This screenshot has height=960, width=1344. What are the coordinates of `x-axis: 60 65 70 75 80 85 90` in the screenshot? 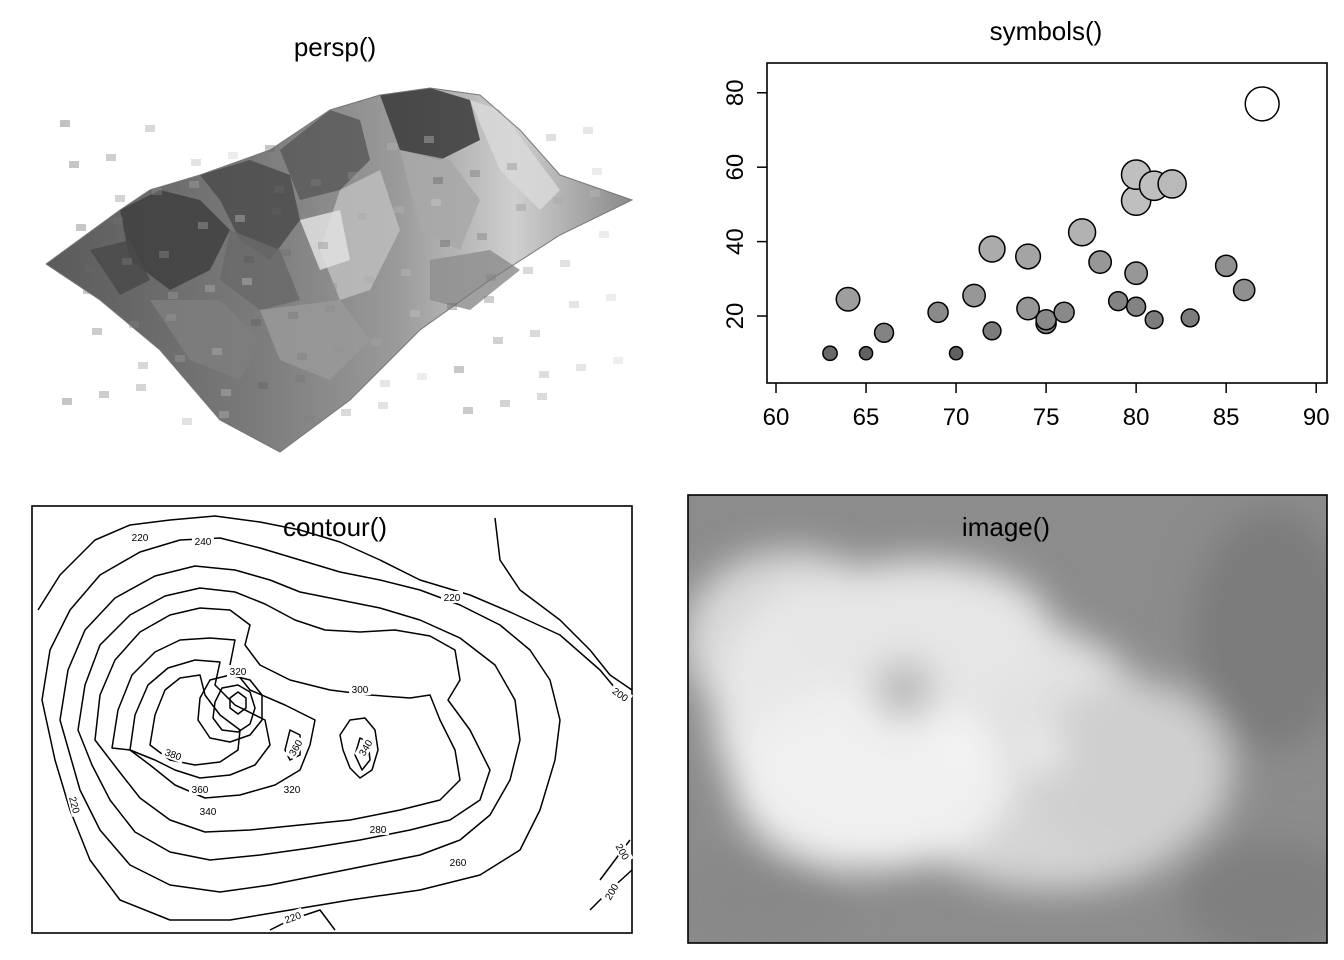 It's located at (1046, 407).